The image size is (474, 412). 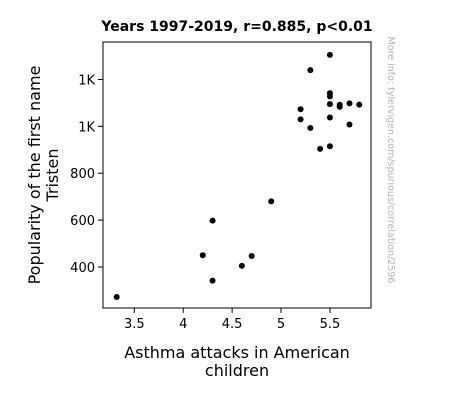 I want to click on y-tick-label: 400, so click(x=82, y=268).